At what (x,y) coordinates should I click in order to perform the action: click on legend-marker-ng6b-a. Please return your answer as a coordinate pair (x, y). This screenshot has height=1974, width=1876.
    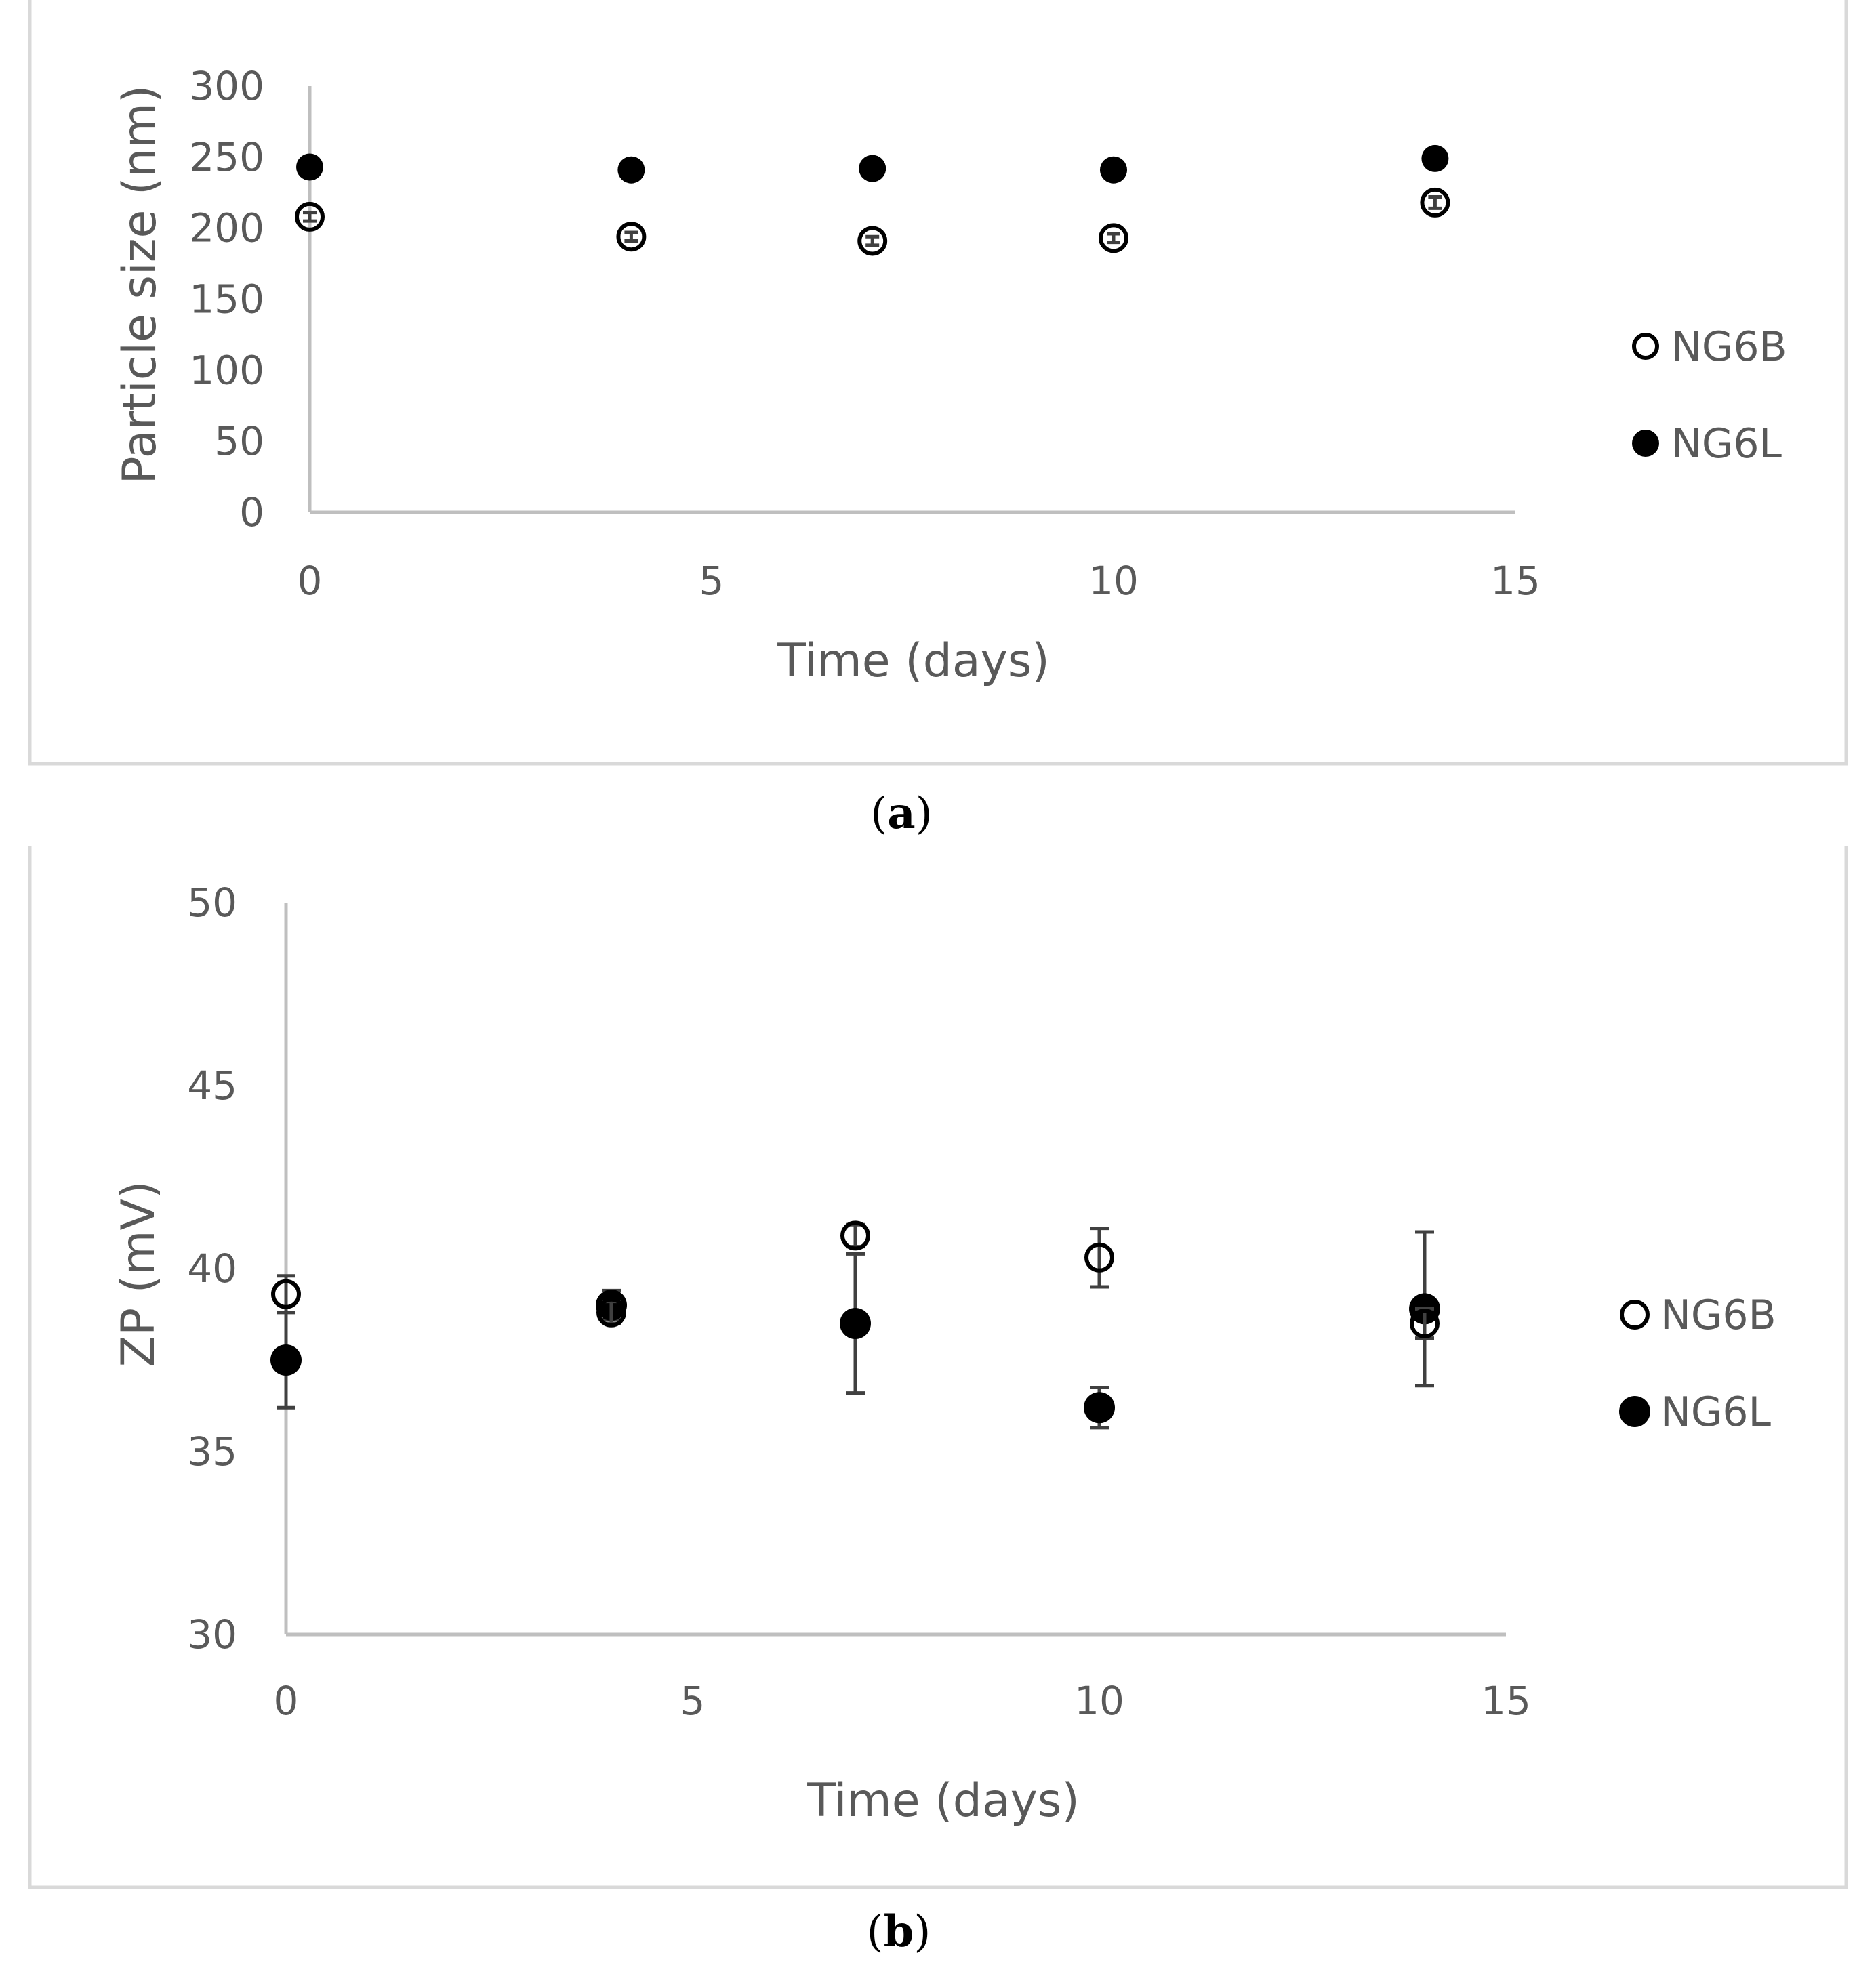
    Looking at the image, I should click on (1645, 346).